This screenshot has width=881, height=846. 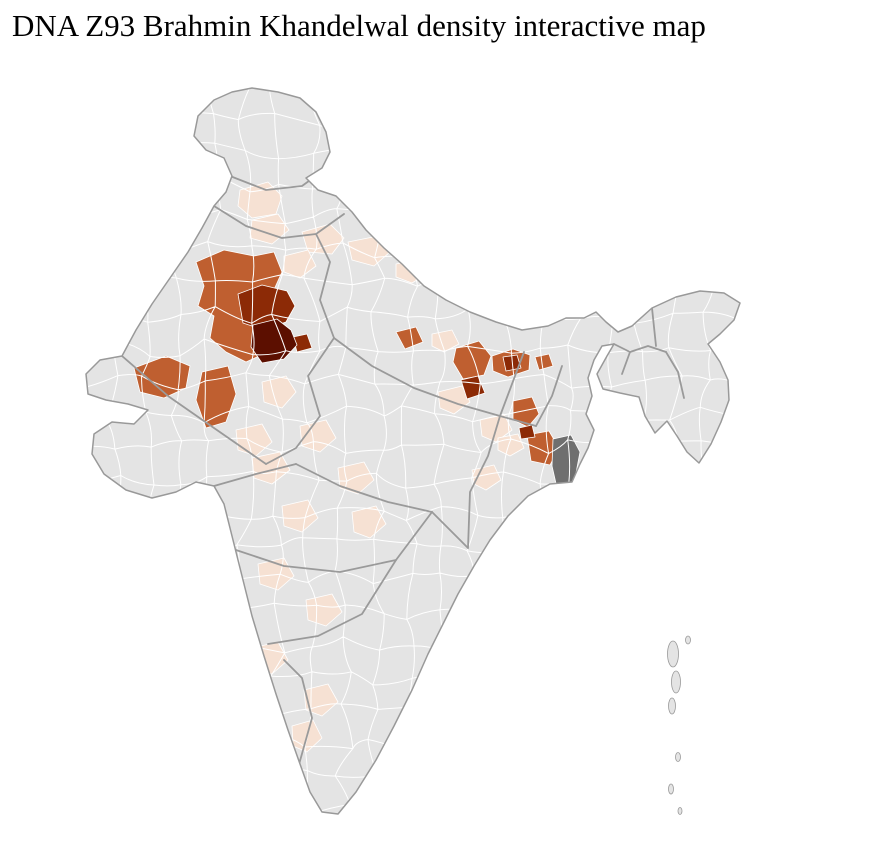 I want to click on district-density-high, so click(x=527, y=432).